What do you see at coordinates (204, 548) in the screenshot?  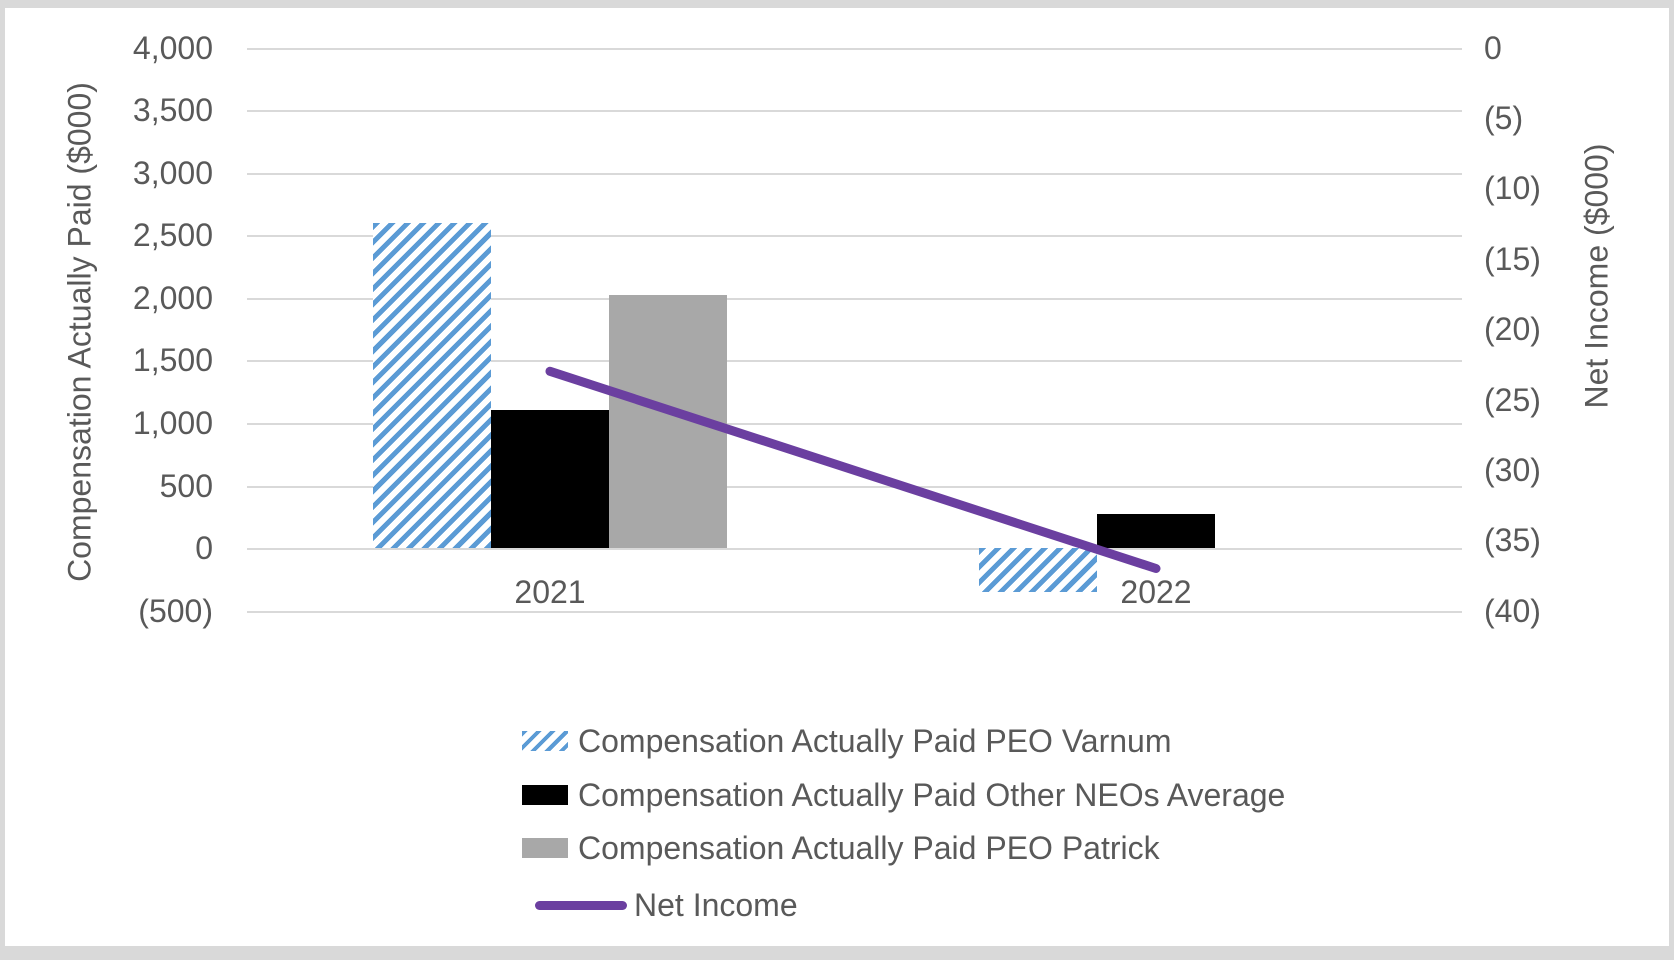 I see `left-axis-tick-label: 0` at bounding box center [204, 548].